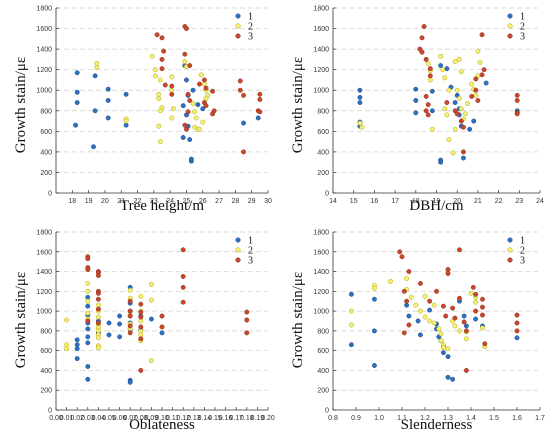 The image size is (550, 439). Describe the element at coordinates (56, 418) in the screenshot. I see `x-tick-label: 0.00` at that location.